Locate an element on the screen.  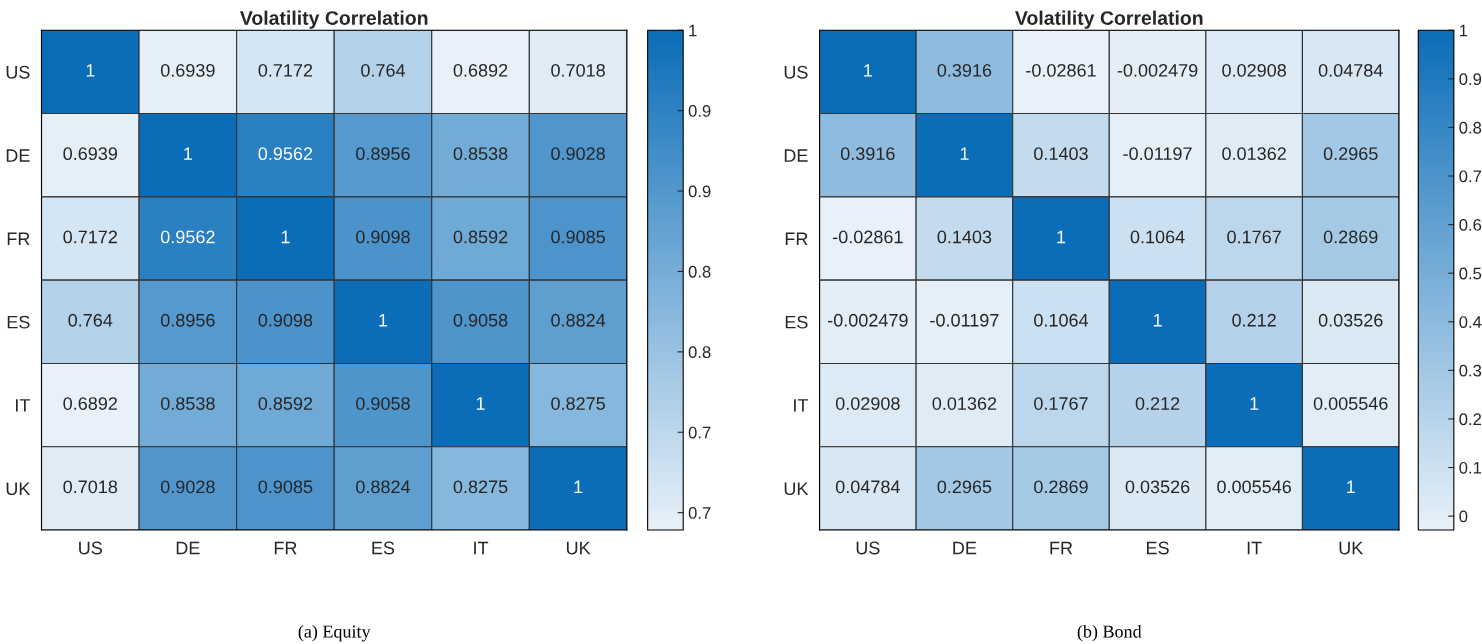
text: (b) Bond is located at coordinates (1109, 633).